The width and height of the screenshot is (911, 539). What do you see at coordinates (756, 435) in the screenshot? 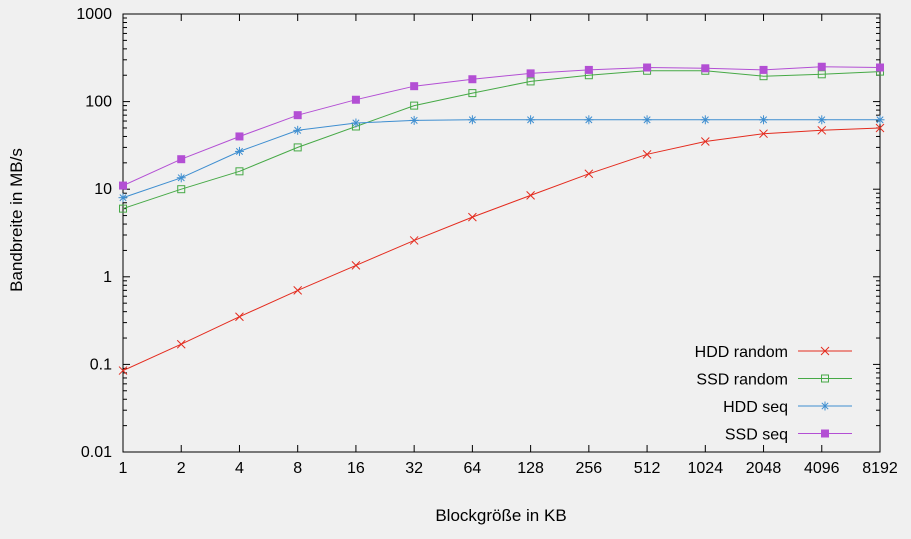
I see `legend-label: SSD seq` at bounding box center [756, 435].